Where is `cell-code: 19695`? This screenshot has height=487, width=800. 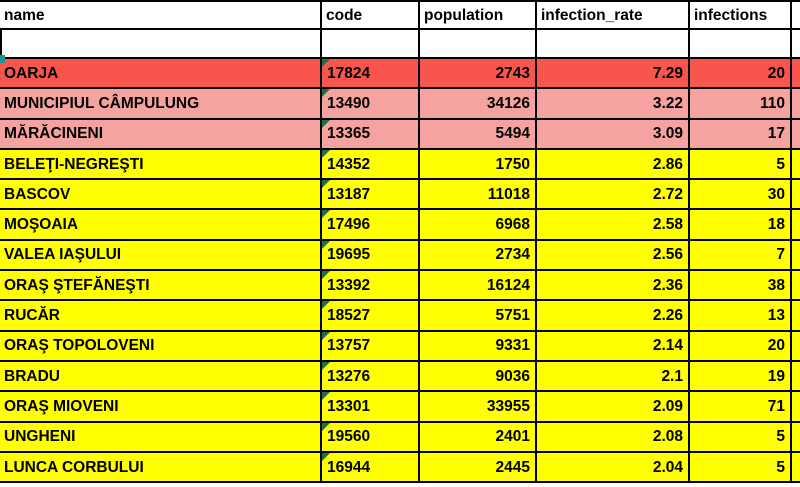 cell-code: 19695 is located at coordinates (371, 256).